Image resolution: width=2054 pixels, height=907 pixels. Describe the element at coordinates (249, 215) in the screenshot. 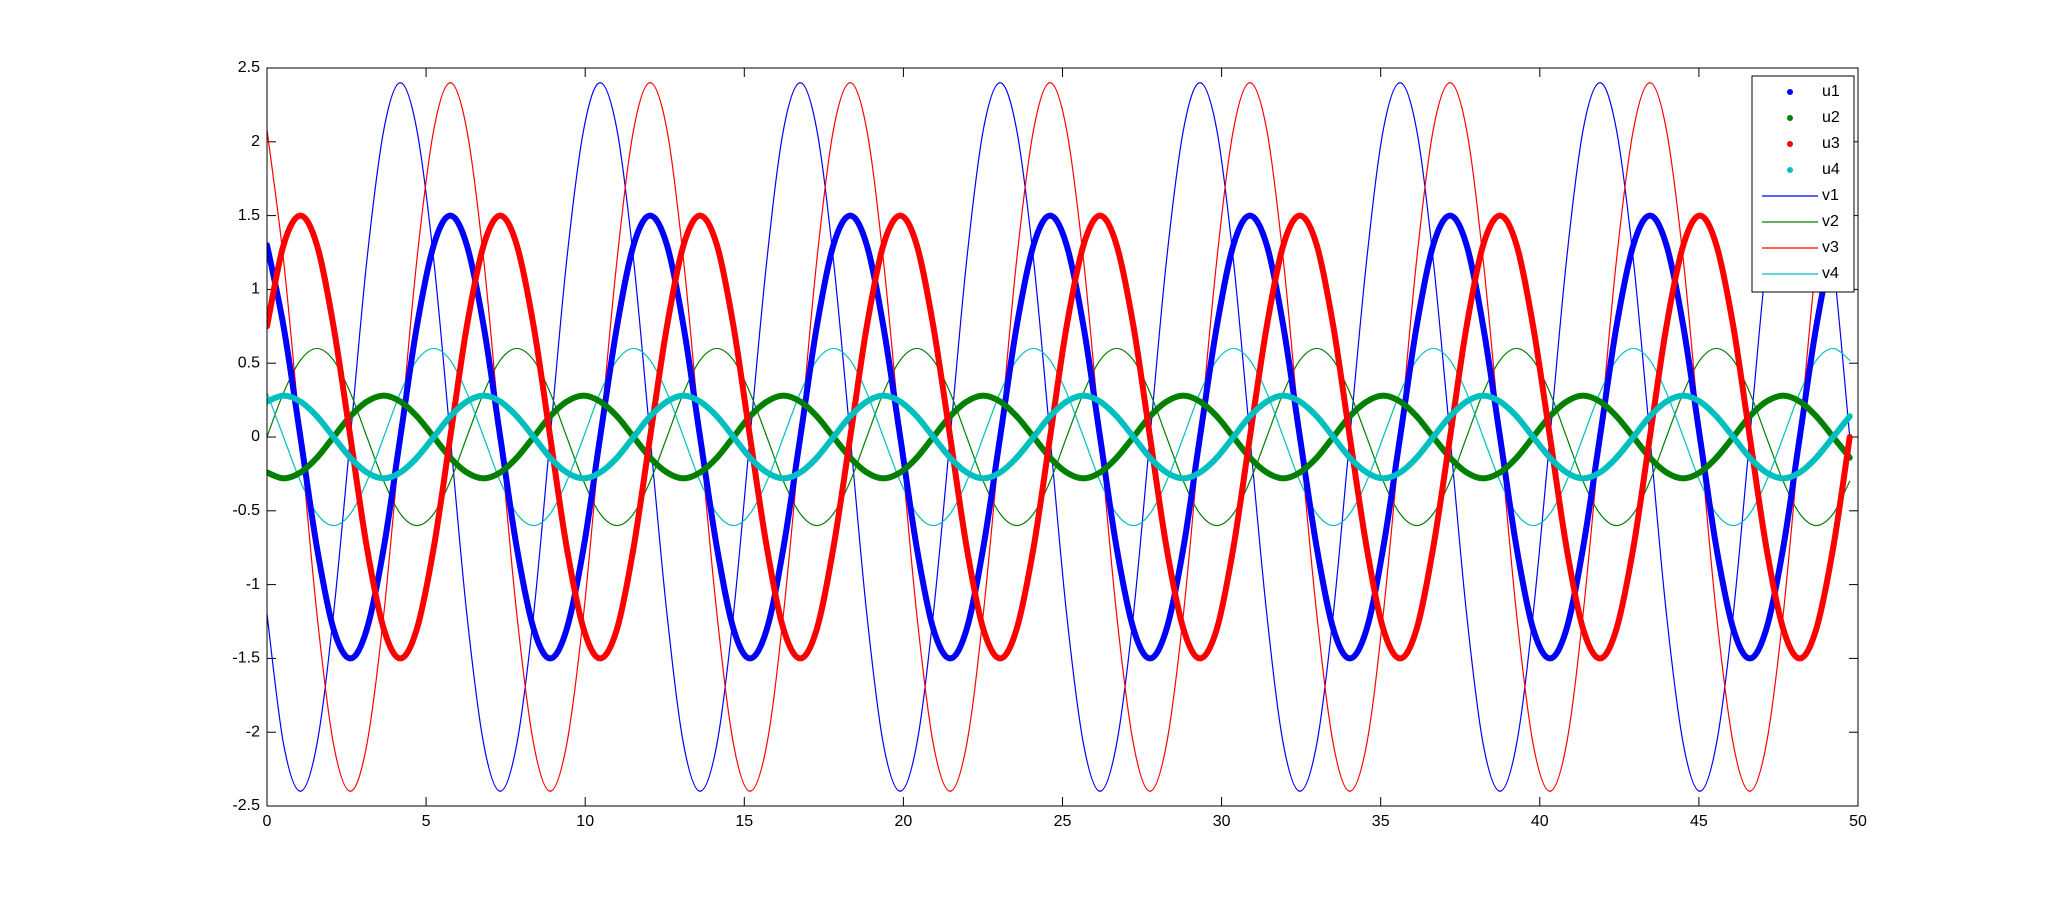

I see `y-tick-label: 1.5` at that location.